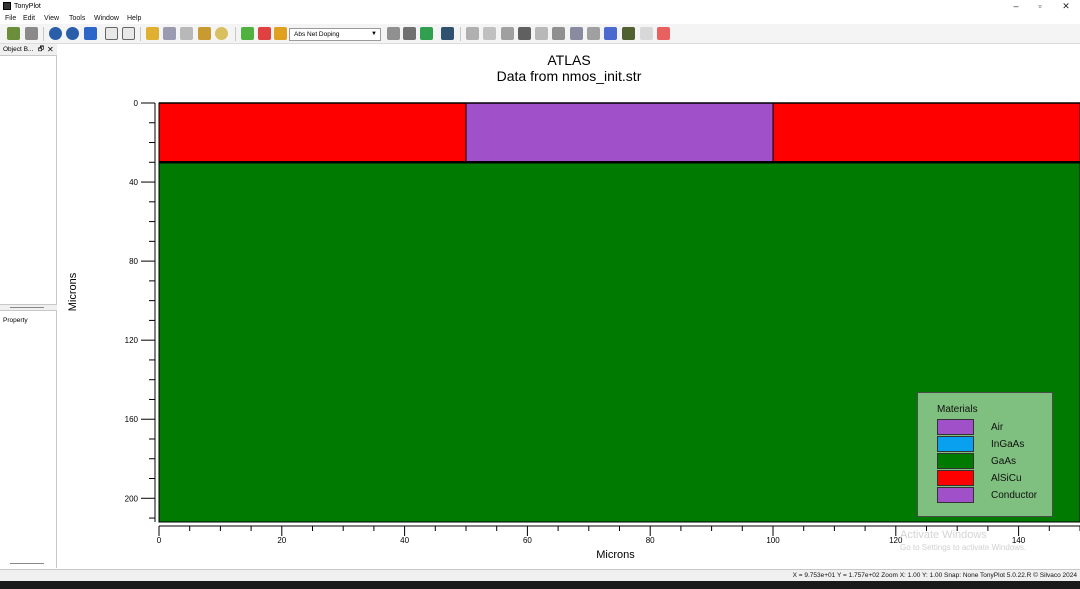  I want to click on display-icon, so click(447, 33).